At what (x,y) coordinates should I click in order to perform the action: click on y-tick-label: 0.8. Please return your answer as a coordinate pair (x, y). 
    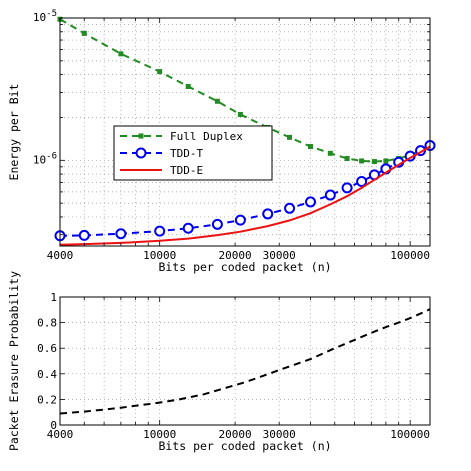
    Looking at the image, I should click on (47, 323).